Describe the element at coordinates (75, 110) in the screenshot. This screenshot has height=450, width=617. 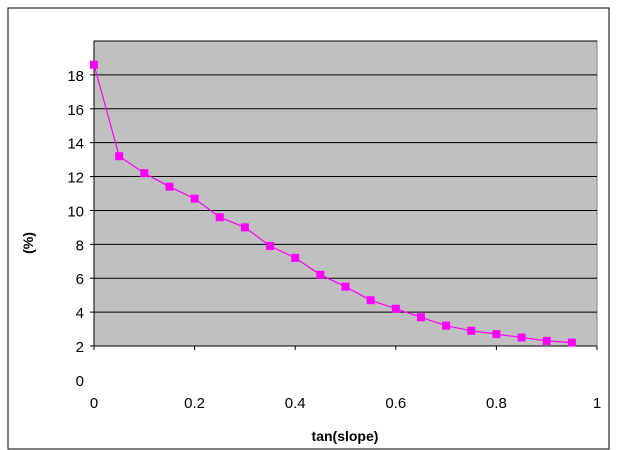
I see `y-tick-label: 16` at that location.